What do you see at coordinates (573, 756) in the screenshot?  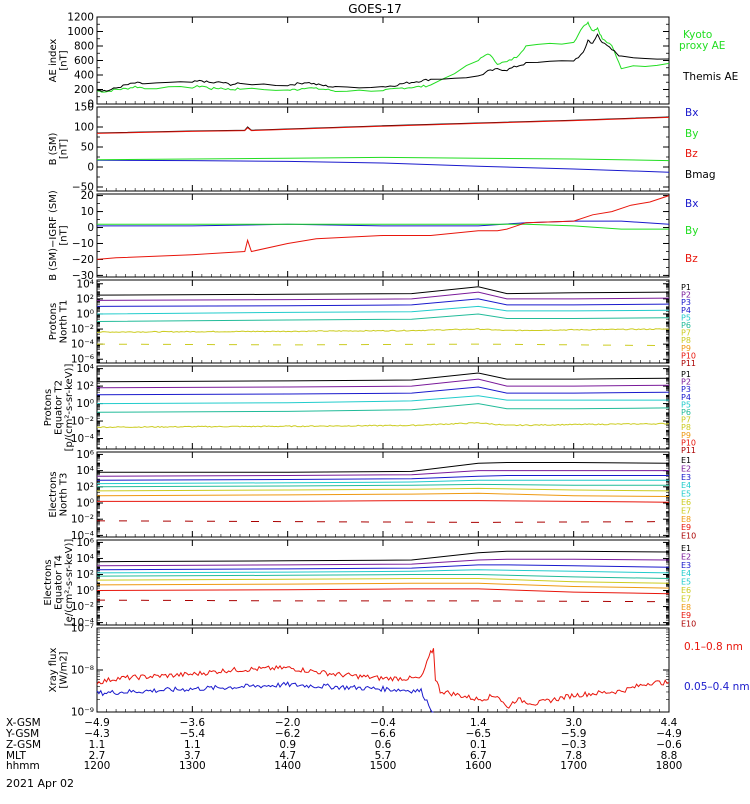 I see `x-row-value: 7.8` at bounding box center [573, 756].